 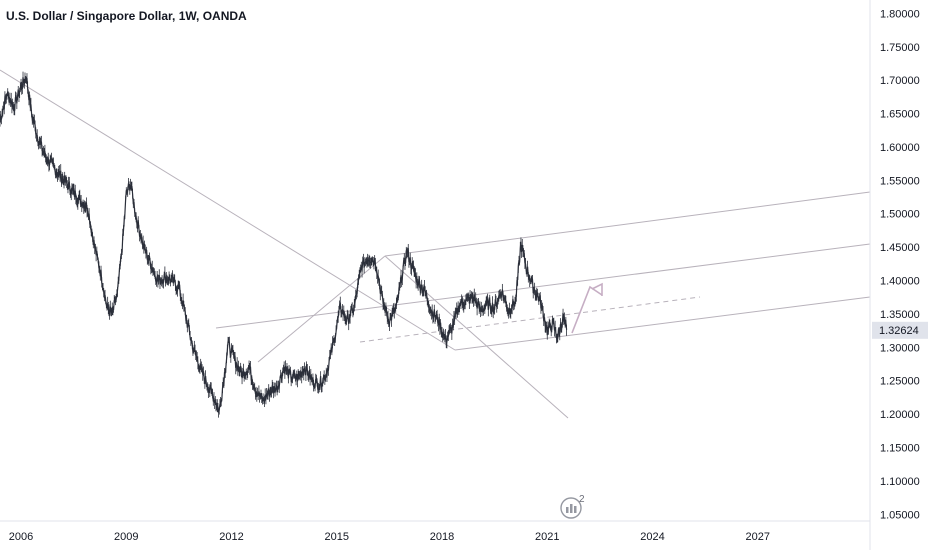 I want to click on last-price-badge, so click(x=900, y=330).